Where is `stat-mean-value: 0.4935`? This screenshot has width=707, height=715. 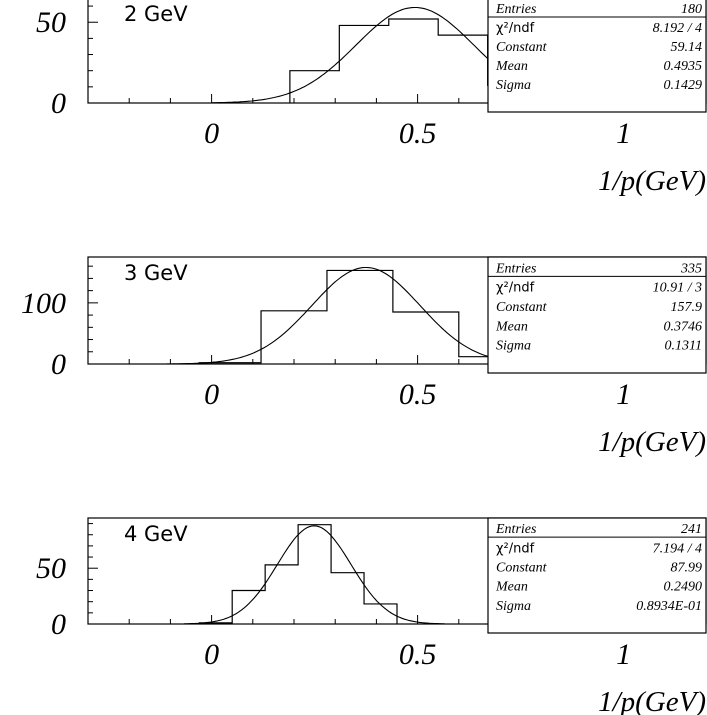
stat-mean-value: 0.4935 is located at coordinates (683, 66).